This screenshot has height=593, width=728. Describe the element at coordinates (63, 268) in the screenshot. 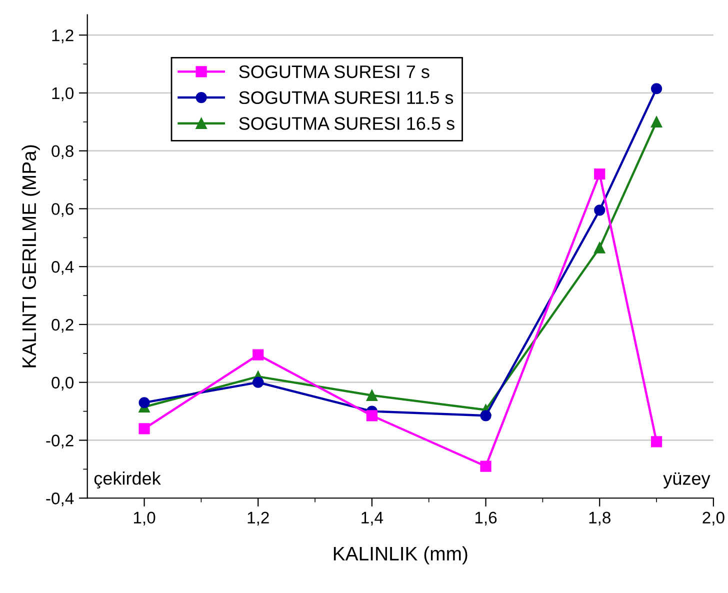

I see `y-tick-label: 0,4` at that location.